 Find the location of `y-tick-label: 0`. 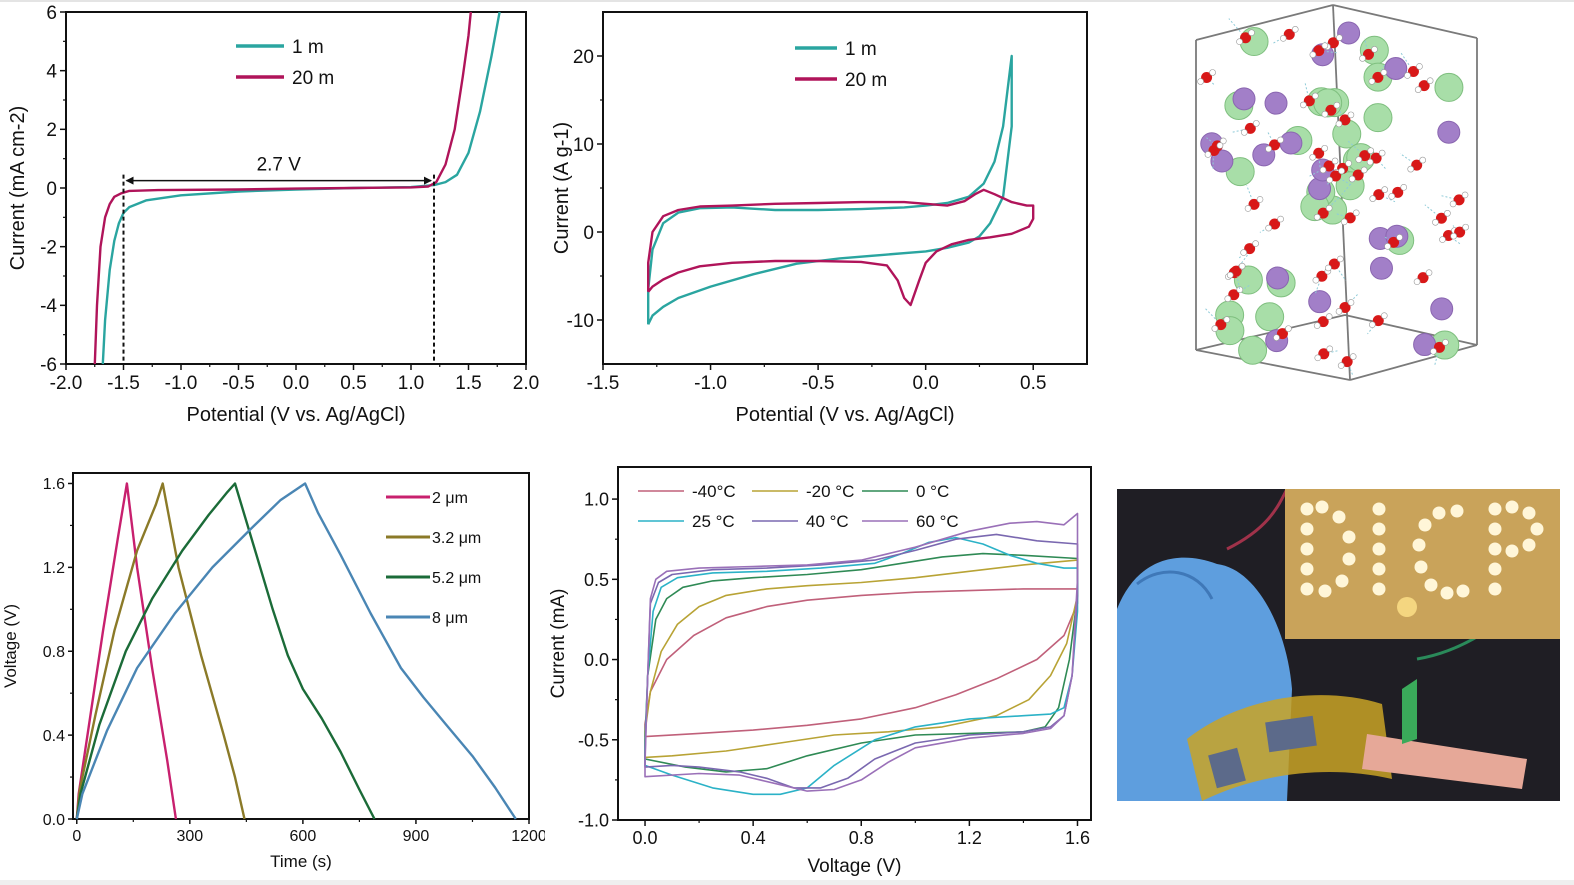

y-tick-label: 0 is located at coordinates (51, 189).